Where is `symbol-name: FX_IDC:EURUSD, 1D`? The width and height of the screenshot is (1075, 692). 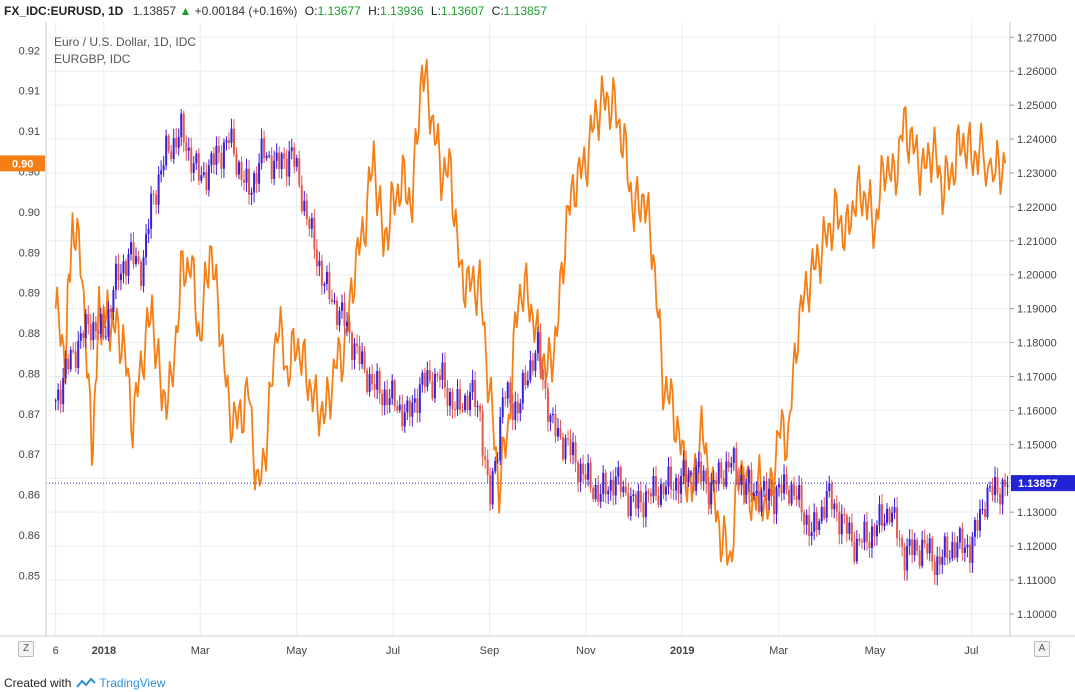
symbol-name: FX_IDC:EURUSD, 1D is located at coordinates (64, 11).